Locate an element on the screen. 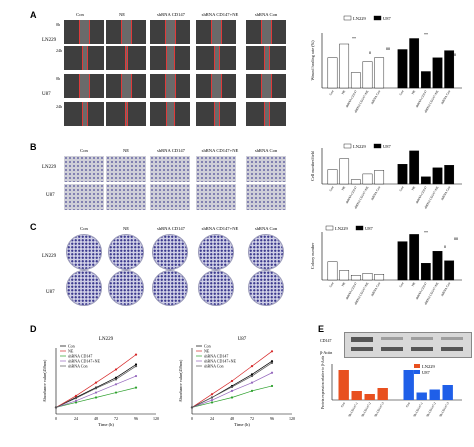 This screenshot has width=474, height=447. col-header: shRNA Con is located at coordinates (266, 228).